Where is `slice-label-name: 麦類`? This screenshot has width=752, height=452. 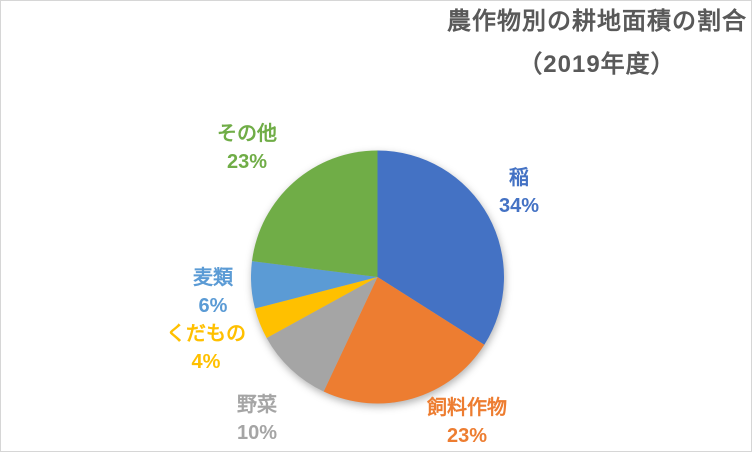 slice-label-name: 麦類 is located at coordinates (213, 278).